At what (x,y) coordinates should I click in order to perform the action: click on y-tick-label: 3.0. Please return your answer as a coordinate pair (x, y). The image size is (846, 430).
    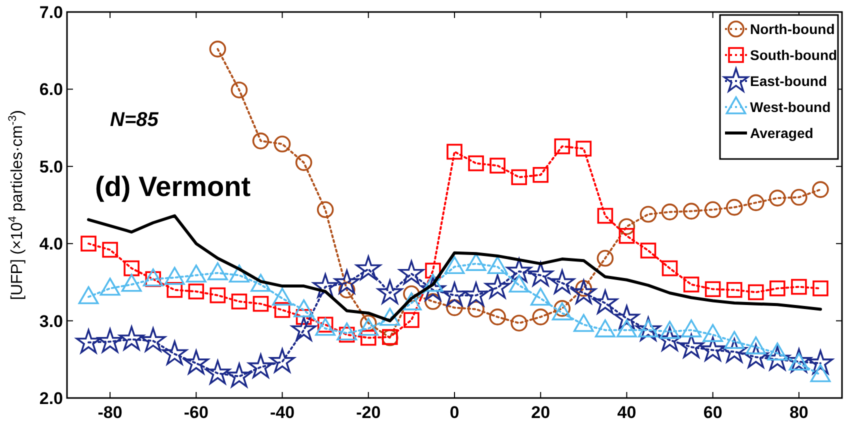
    Looking at the image, I should click on (51, 321).